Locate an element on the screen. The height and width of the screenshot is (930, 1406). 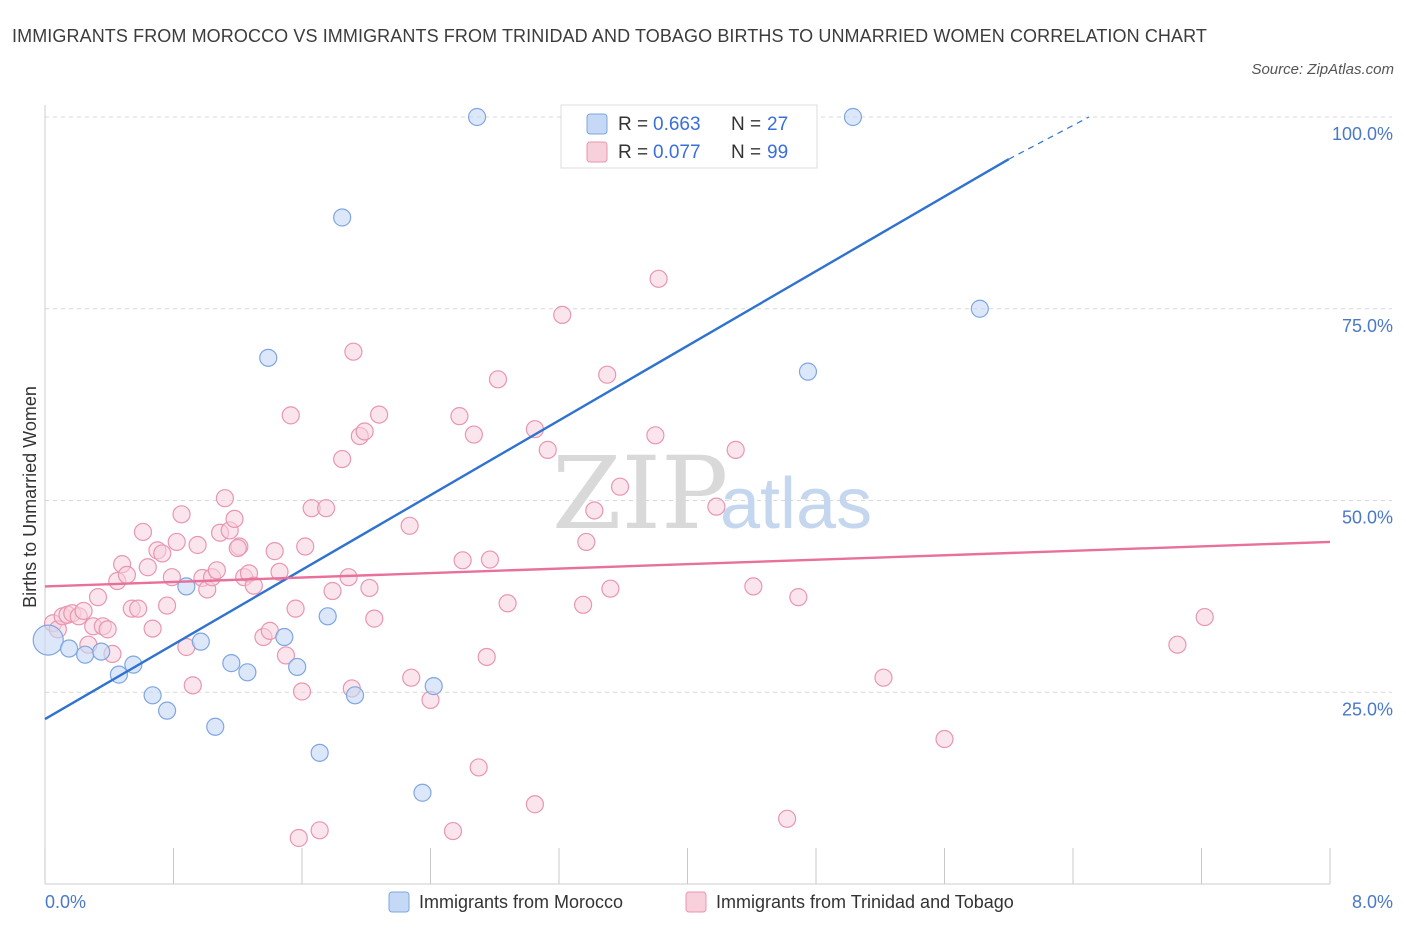
watermark: ZIP atlas is located at coordinates (712, 493).